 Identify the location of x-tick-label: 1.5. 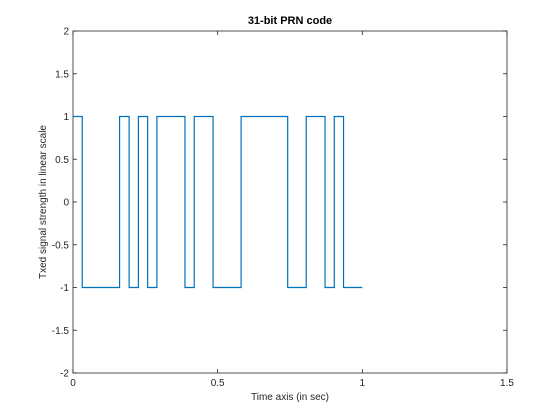
(507, 383).